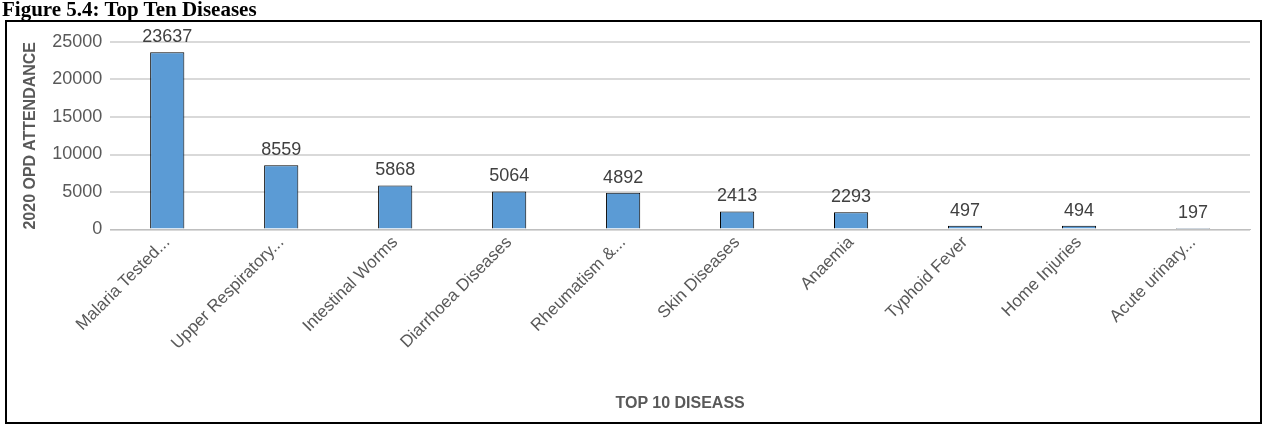 The height and width of the screenshot is (424, 1263). What do you see at coordinates (281, 149) in the screenshot?
I see `data-label: 8559` at bounding box center [281, 149].